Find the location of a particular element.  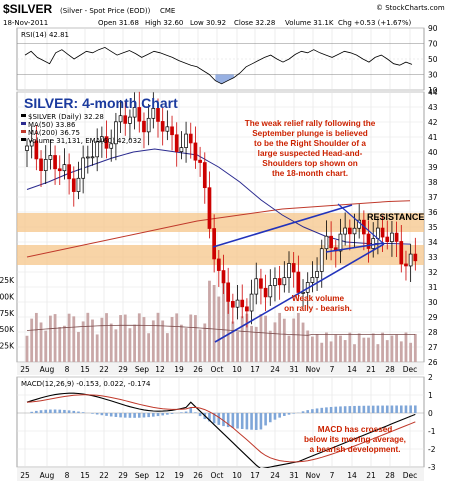

x-tick-label: 26 is located at coordinates (198, 475).